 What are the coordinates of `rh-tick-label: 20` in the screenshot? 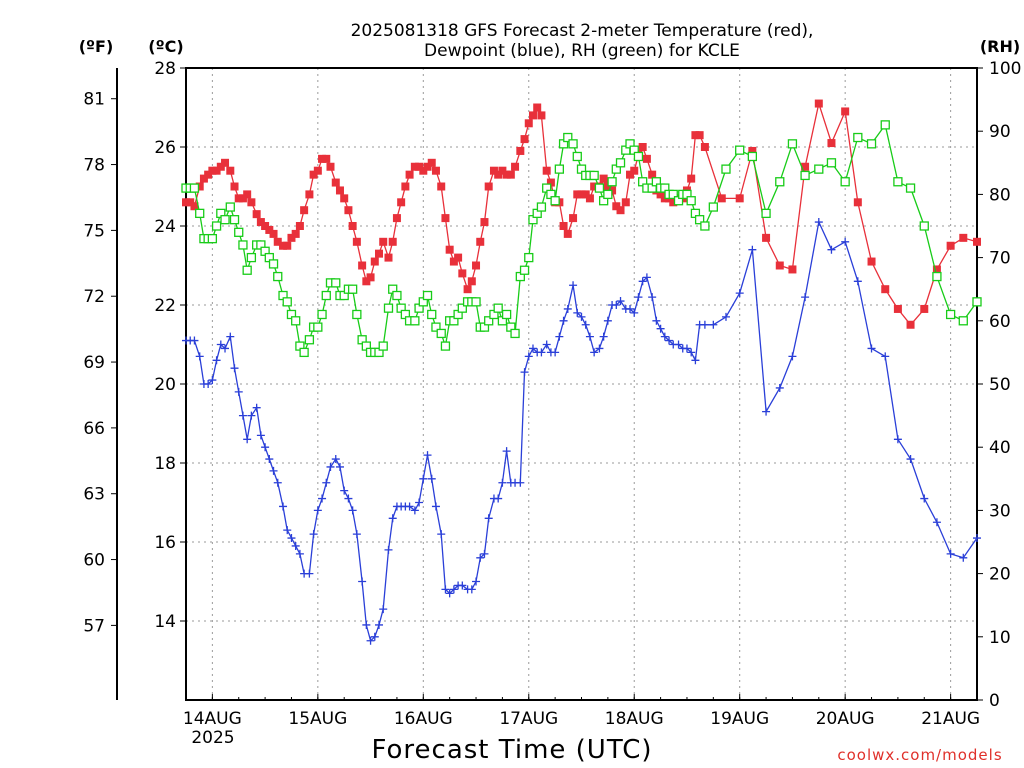 It's located at (1000, 575).